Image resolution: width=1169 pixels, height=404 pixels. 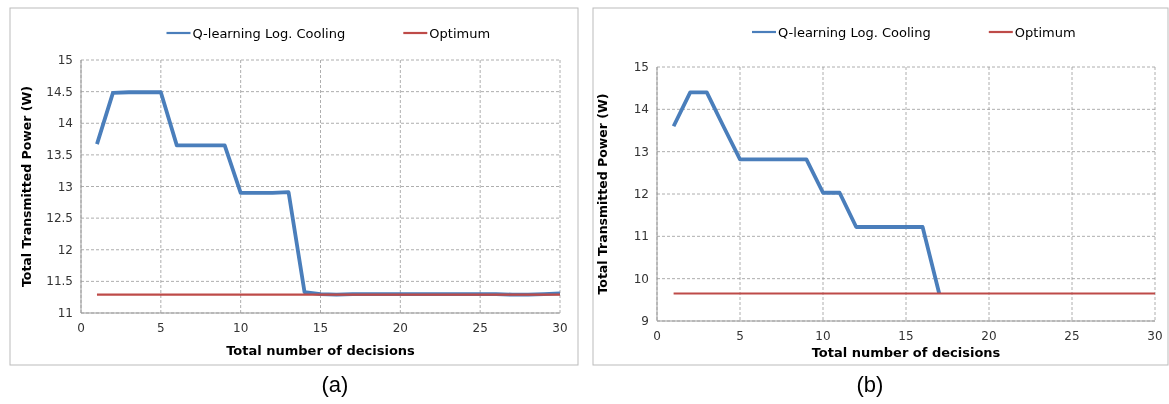 What do you see at coordinates (645, 321) in the screenshot?
I see `y-tick-label: 9` at bounding box center [645, 321].